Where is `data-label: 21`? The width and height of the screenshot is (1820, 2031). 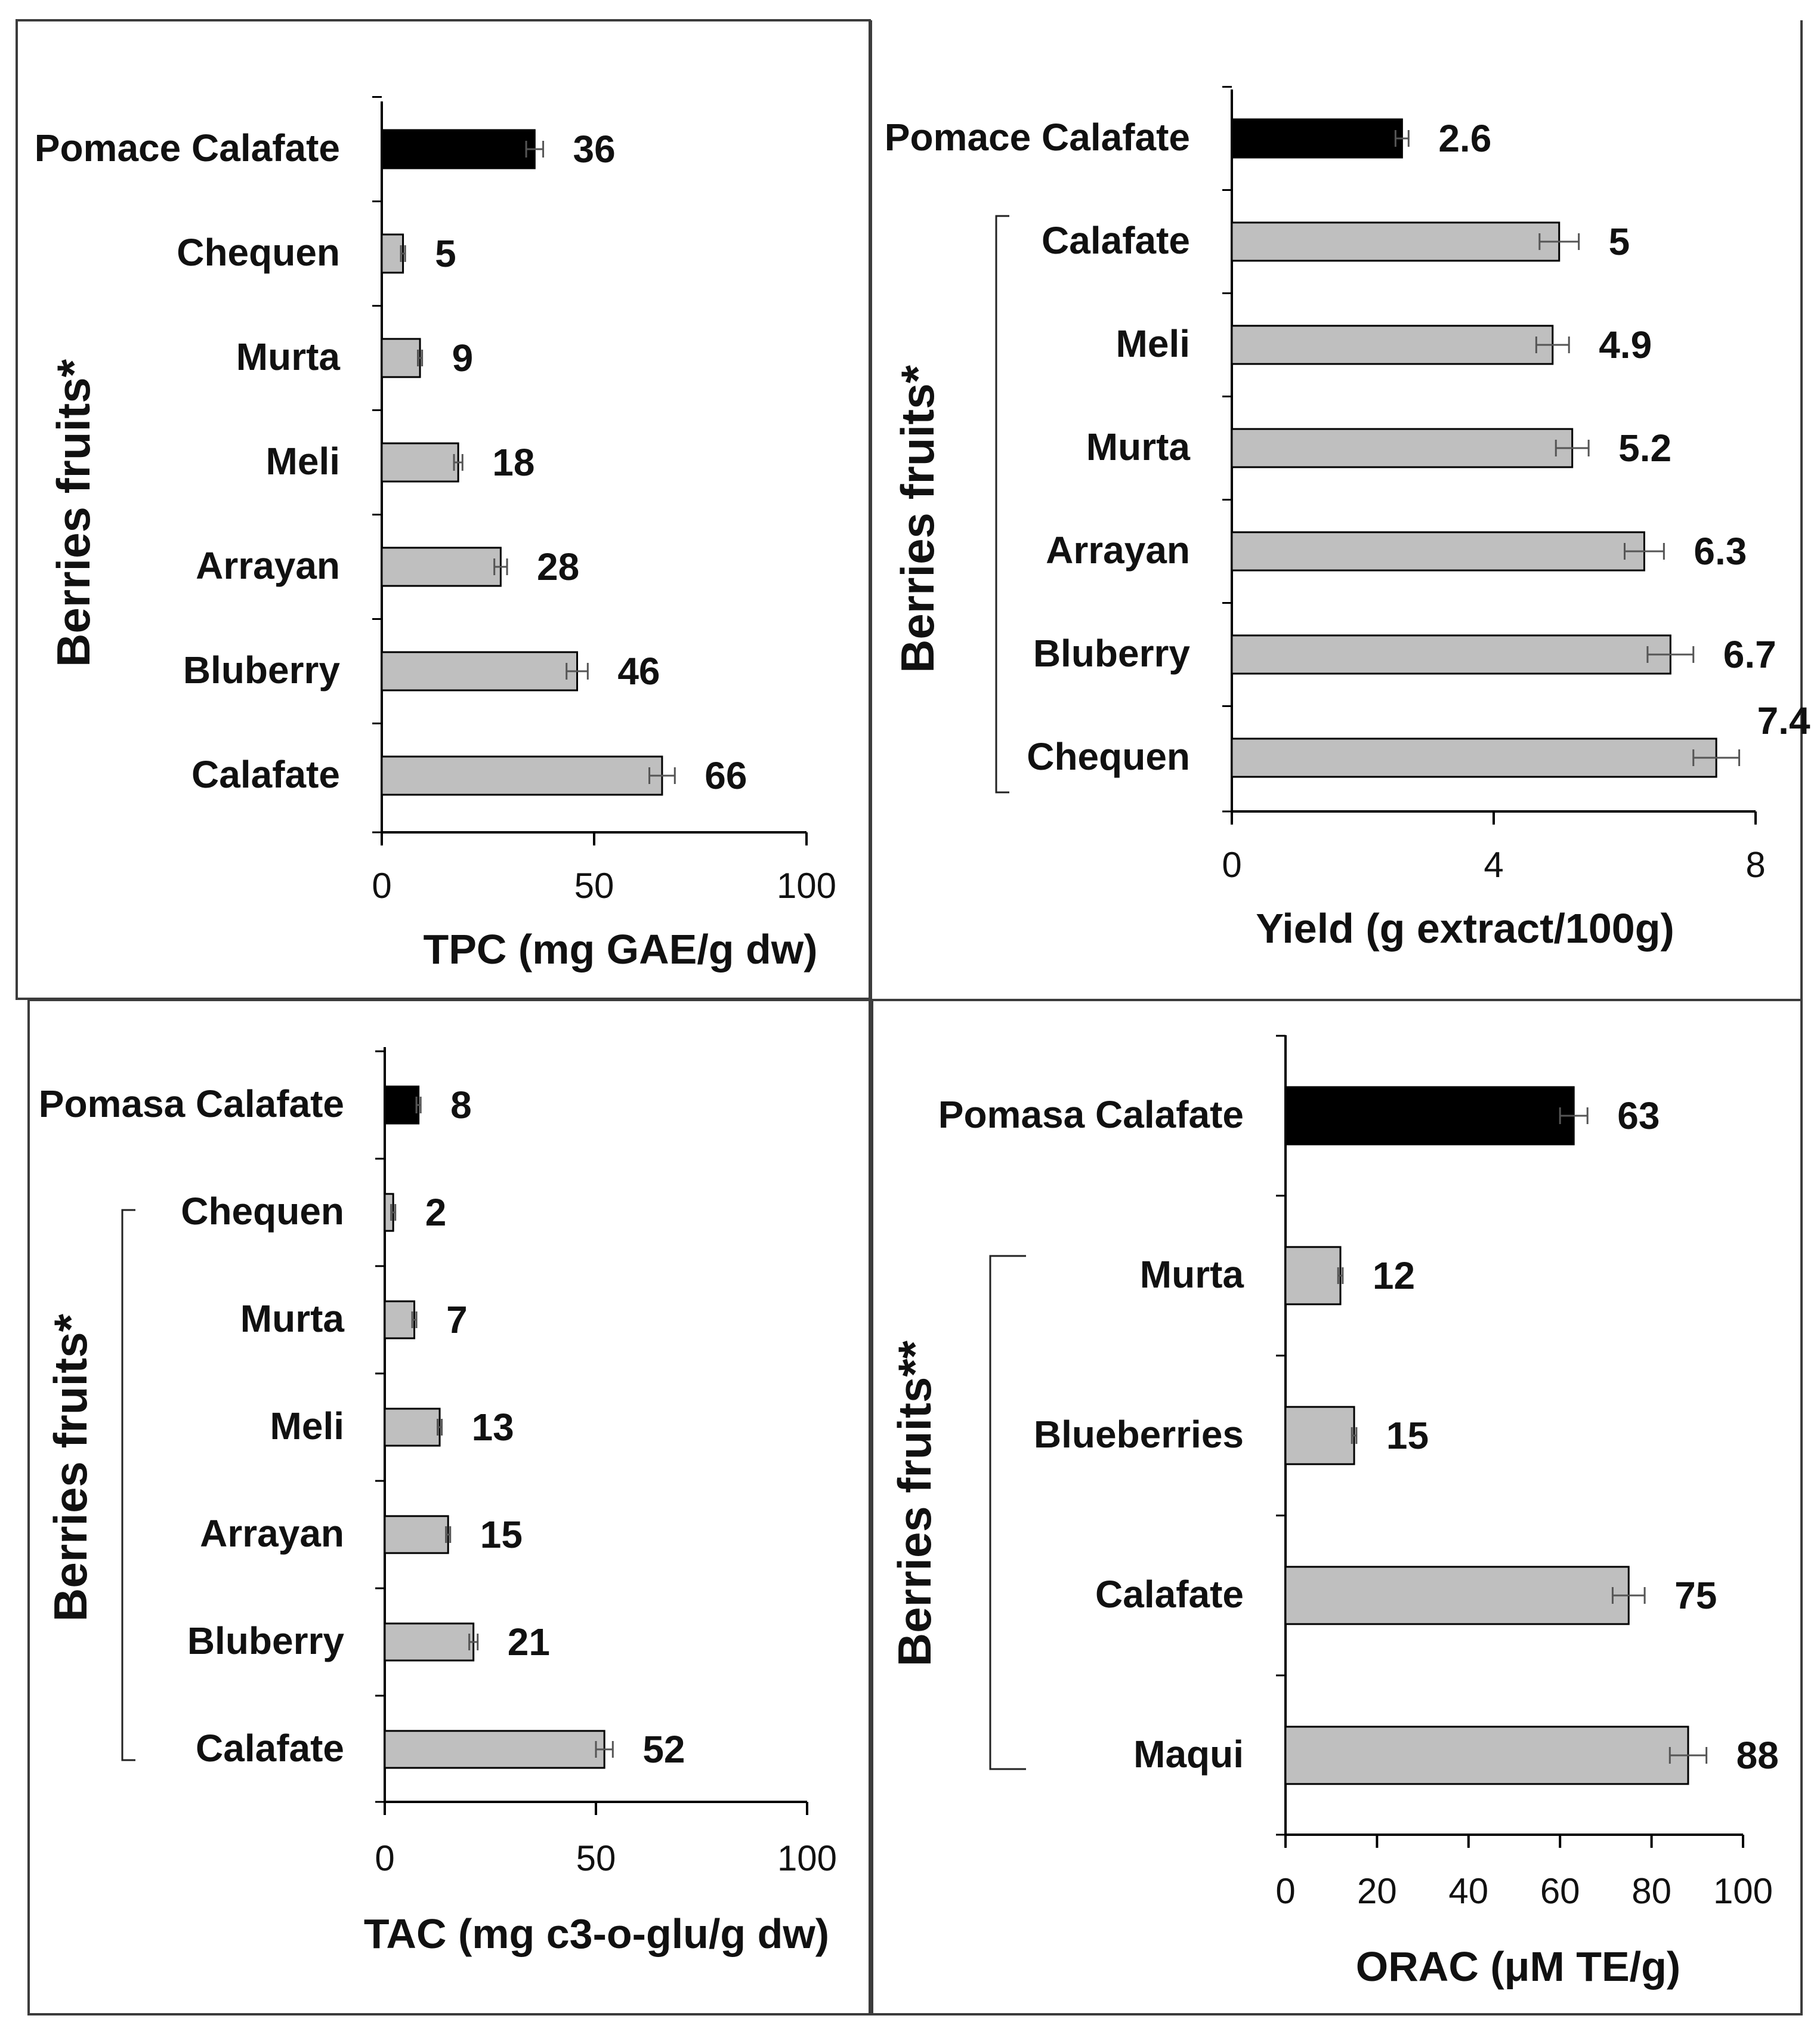 data-label: 21 is located at coordinates (529, 1642).